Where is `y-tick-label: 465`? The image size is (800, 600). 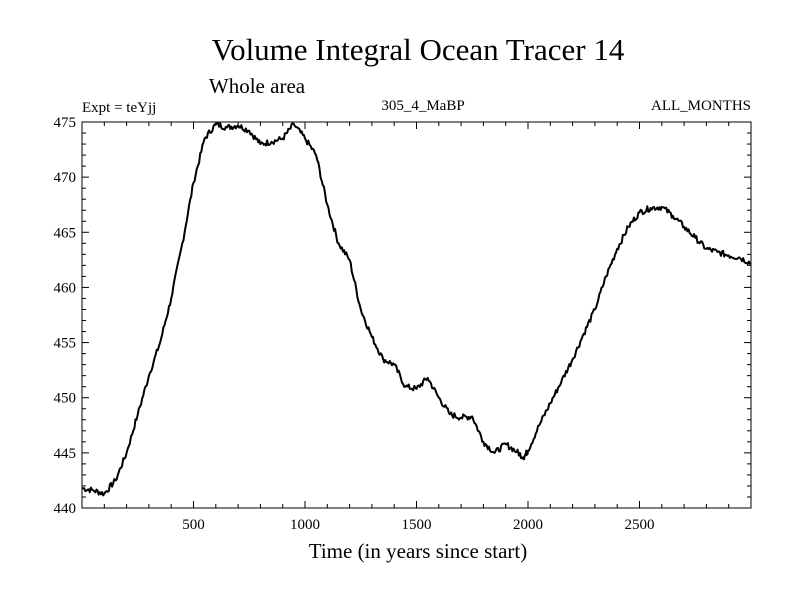
y-tick-label: 465 is located at coordinates (65, 233).